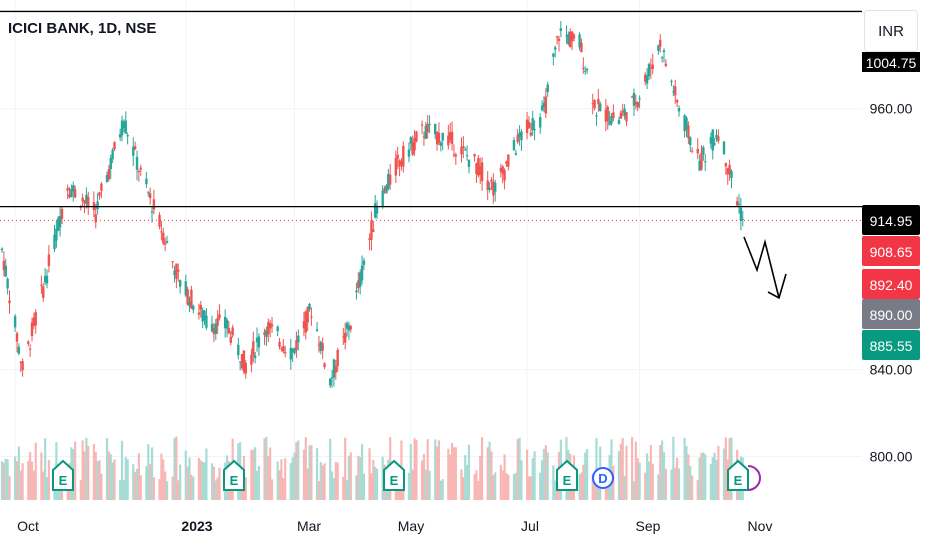 The image size is (932, 550). I want to click on low-price-badge: 892.40, so click(891, 284).